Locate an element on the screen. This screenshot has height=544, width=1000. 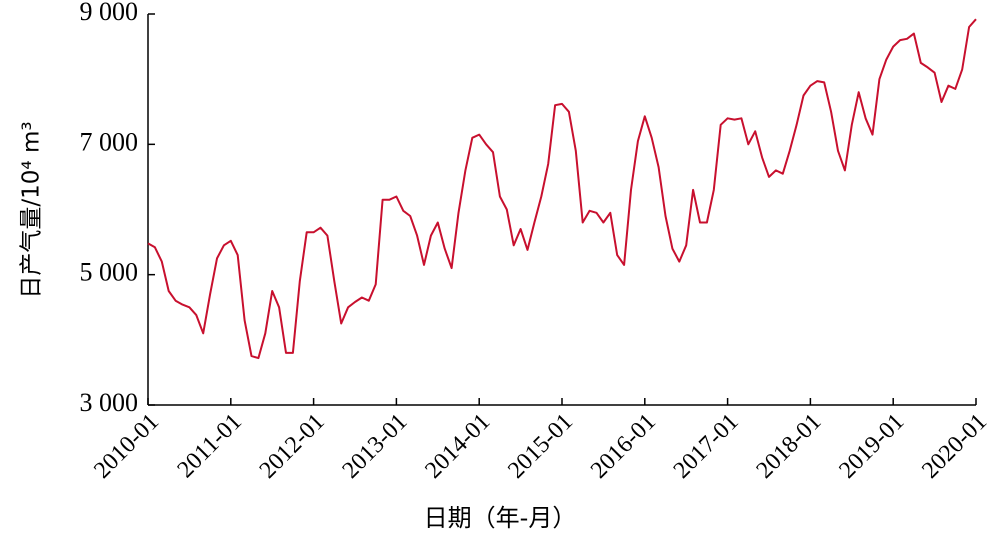
x-tick-label: 2020-01 is located at coordinates (954, 446).